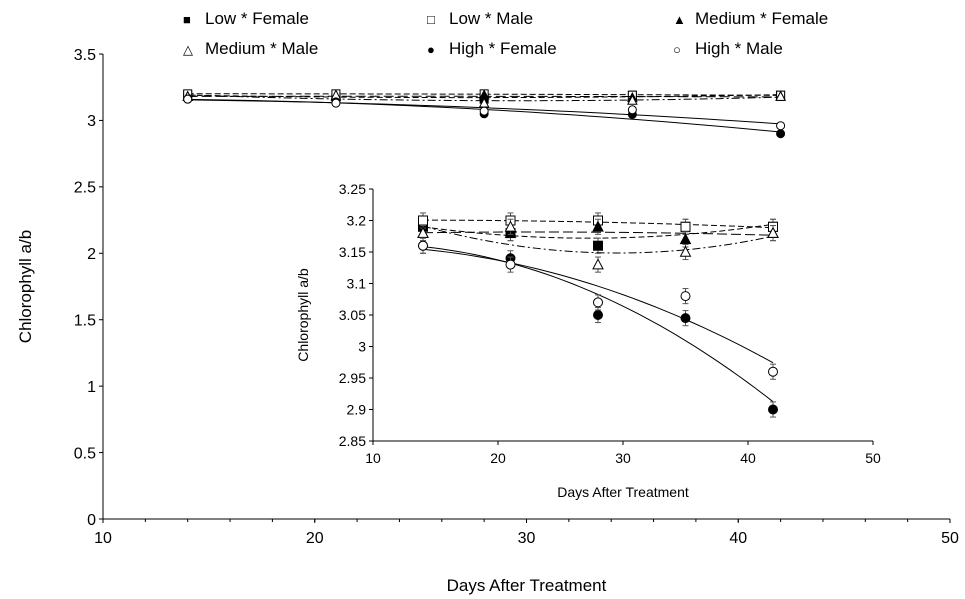 The image size is (965, 599). Describe the element at coordinates (352, 252) in the screenshot. I see `y-tick-label: 3.15` at that location.